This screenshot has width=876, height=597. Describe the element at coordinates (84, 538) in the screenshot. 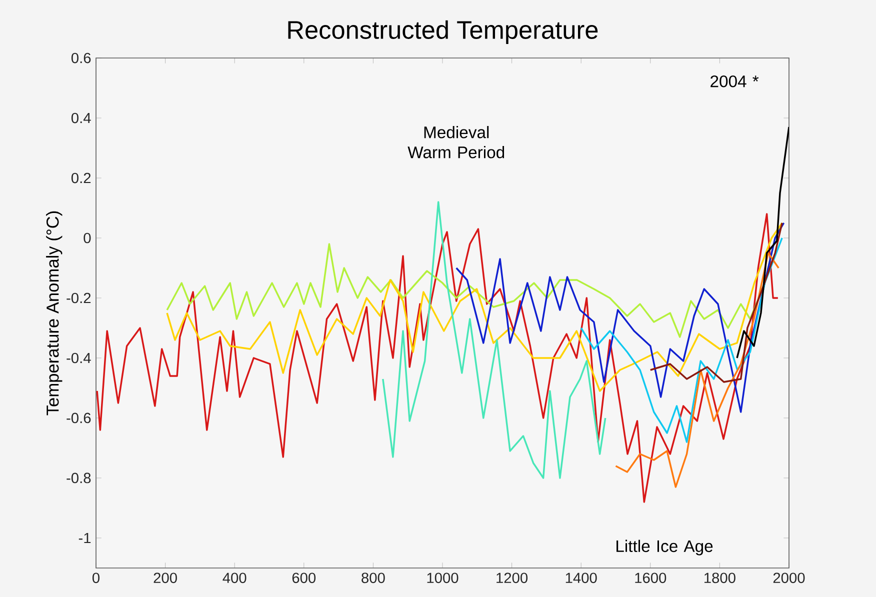

I see `y-tick-label: -1` at that location.